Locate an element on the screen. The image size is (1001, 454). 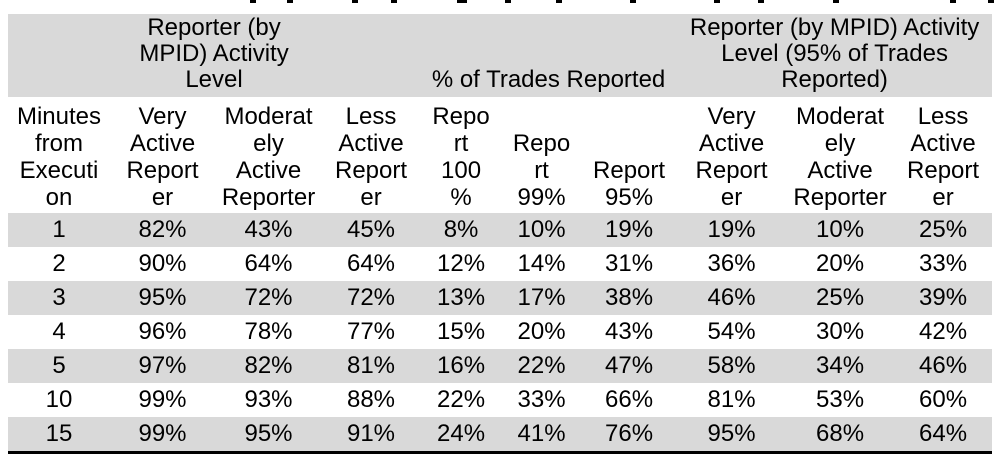
data-cell: 34% is located at coordinates (840, 366).